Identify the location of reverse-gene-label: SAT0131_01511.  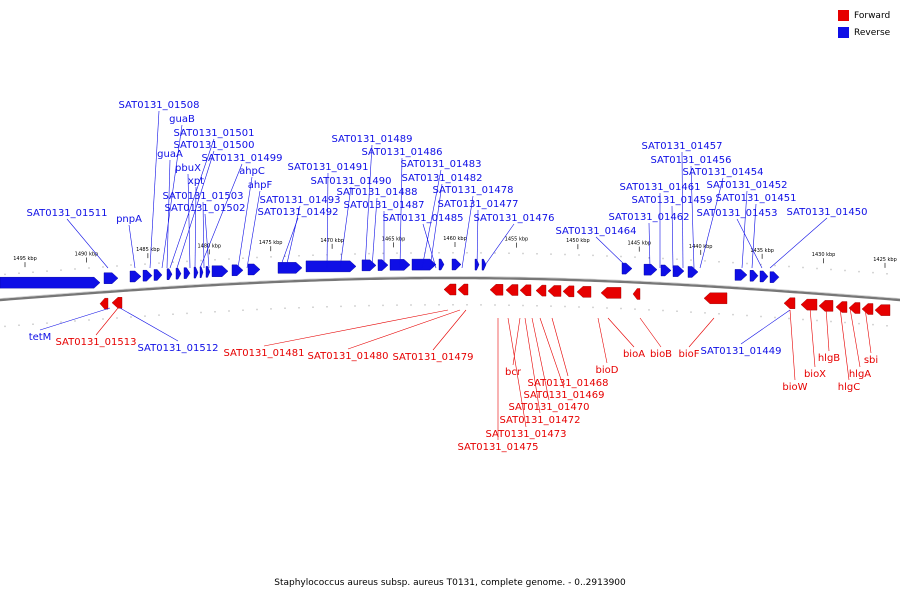
(67, 213).